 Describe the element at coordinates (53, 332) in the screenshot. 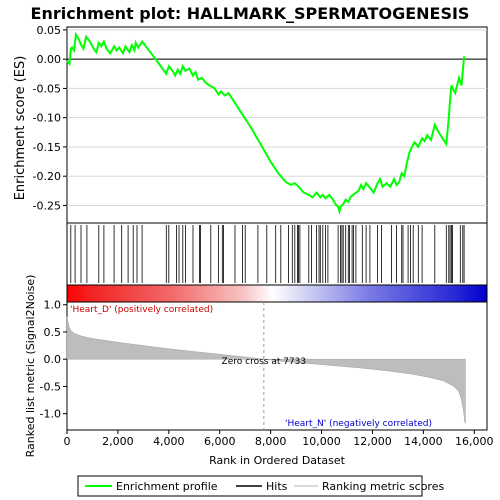

I see `metric-y-tick-label: 0.5` at that location.